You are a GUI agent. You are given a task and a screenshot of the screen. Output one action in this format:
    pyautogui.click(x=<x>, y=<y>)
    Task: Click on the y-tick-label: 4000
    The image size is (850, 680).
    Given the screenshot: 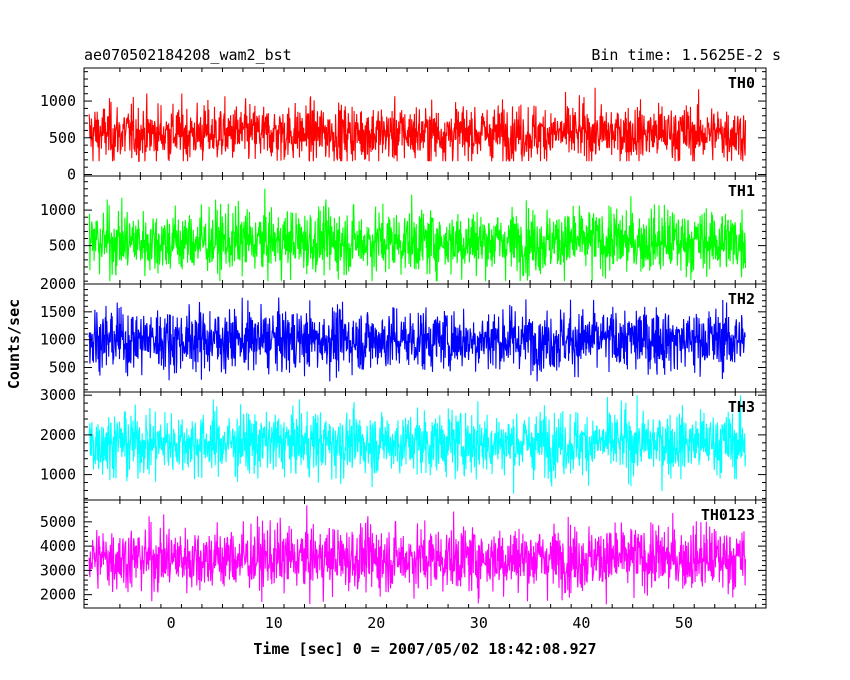 What is the action you would take?
    pyautogui.click(x=58, y=546)
    